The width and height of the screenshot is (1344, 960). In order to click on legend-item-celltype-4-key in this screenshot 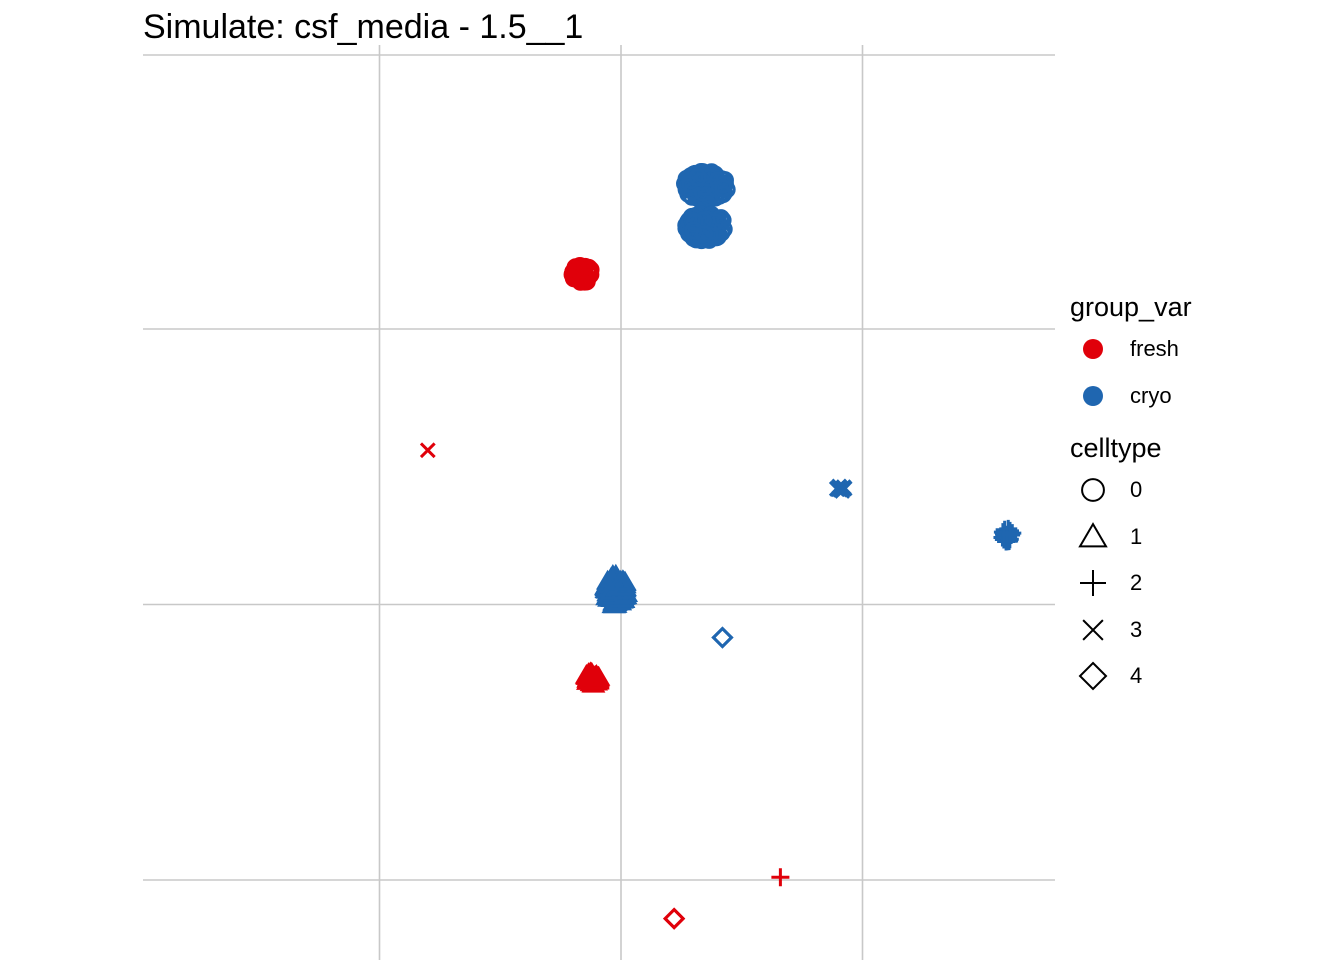, I will do `click(1093, 676)`.